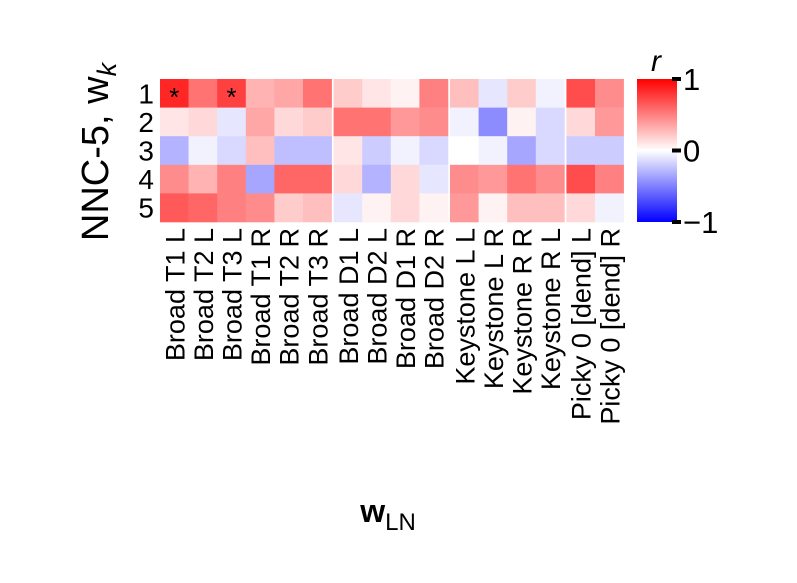 This screenshot has height=583, width=797. Describe the element at coordinates (700, 222) in the screenshot. I see `colorbar-tick-label: −1` at that location.